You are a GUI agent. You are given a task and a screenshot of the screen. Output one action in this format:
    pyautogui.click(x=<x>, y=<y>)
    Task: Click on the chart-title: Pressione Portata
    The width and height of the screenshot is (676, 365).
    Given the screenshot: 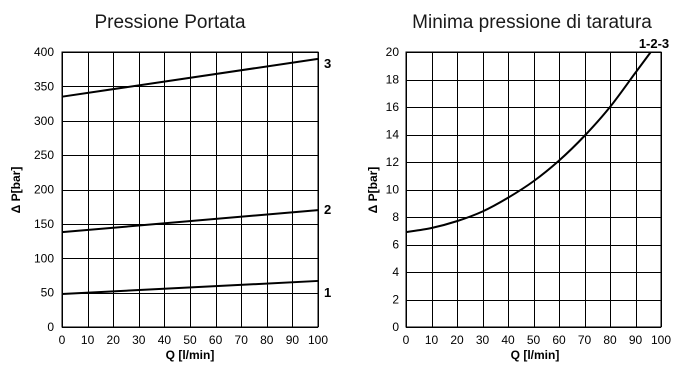 What is the action you would take?
    pyautogui.click(x=169, y=22)
    